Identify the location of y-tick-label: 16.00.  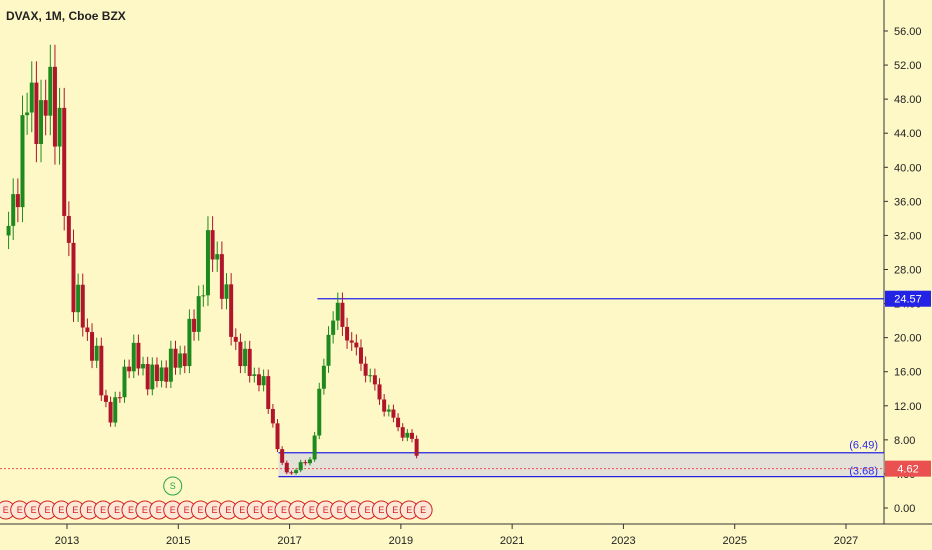
(908, 373).